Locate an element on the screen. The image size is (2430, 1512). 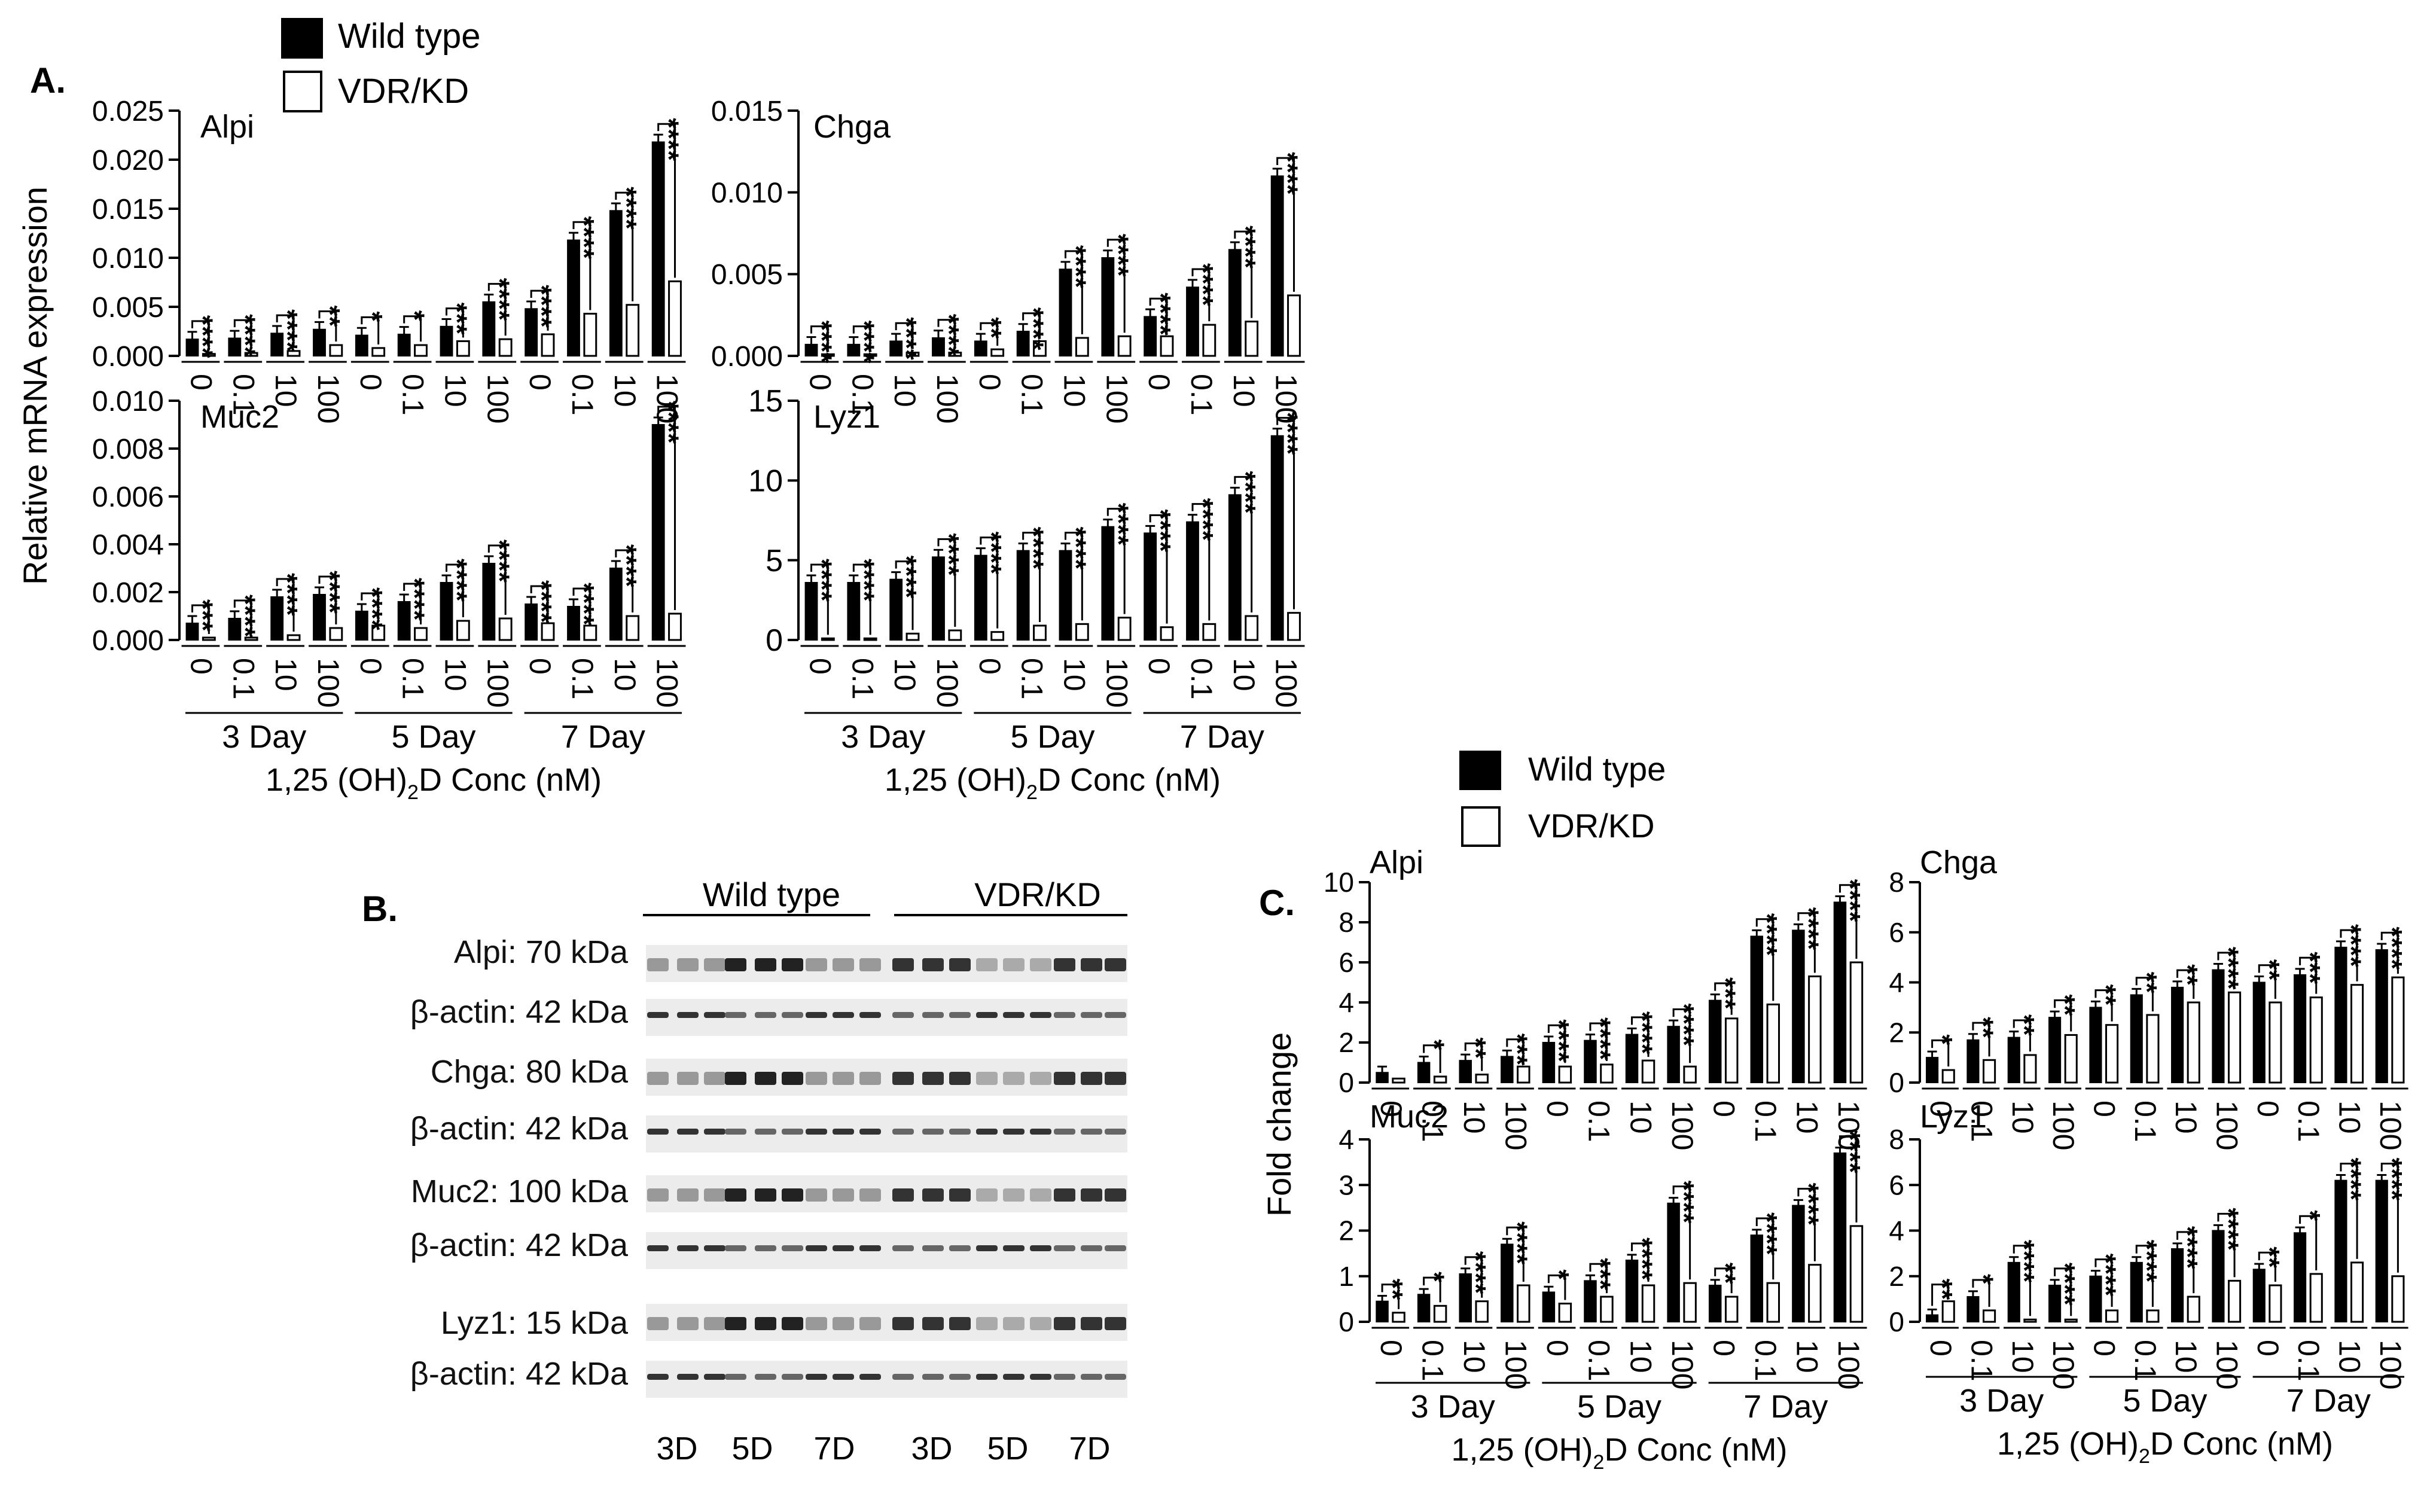
y-tick-label: 0.000 is located at coordinates (128, 357).